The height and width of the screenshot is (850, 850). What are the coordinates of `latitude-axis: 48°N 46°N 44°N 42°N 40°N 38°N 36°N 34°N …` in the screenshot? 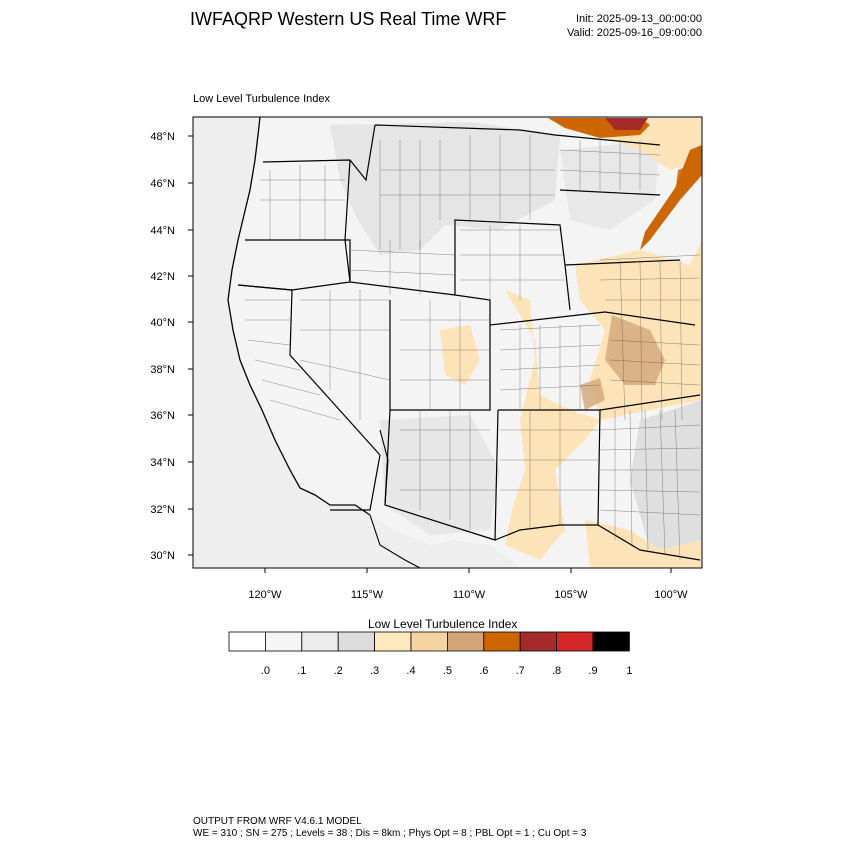 It's located at (171, 346).